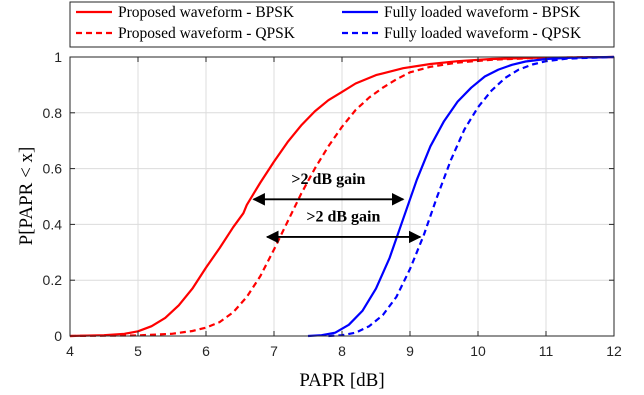 The width and height of the screenshot is (644, 395). Describe the element at coordinates (337, 207) in the screenshot. I see `annotation-layer: >2 dB gain >2 dB gain` at that location.